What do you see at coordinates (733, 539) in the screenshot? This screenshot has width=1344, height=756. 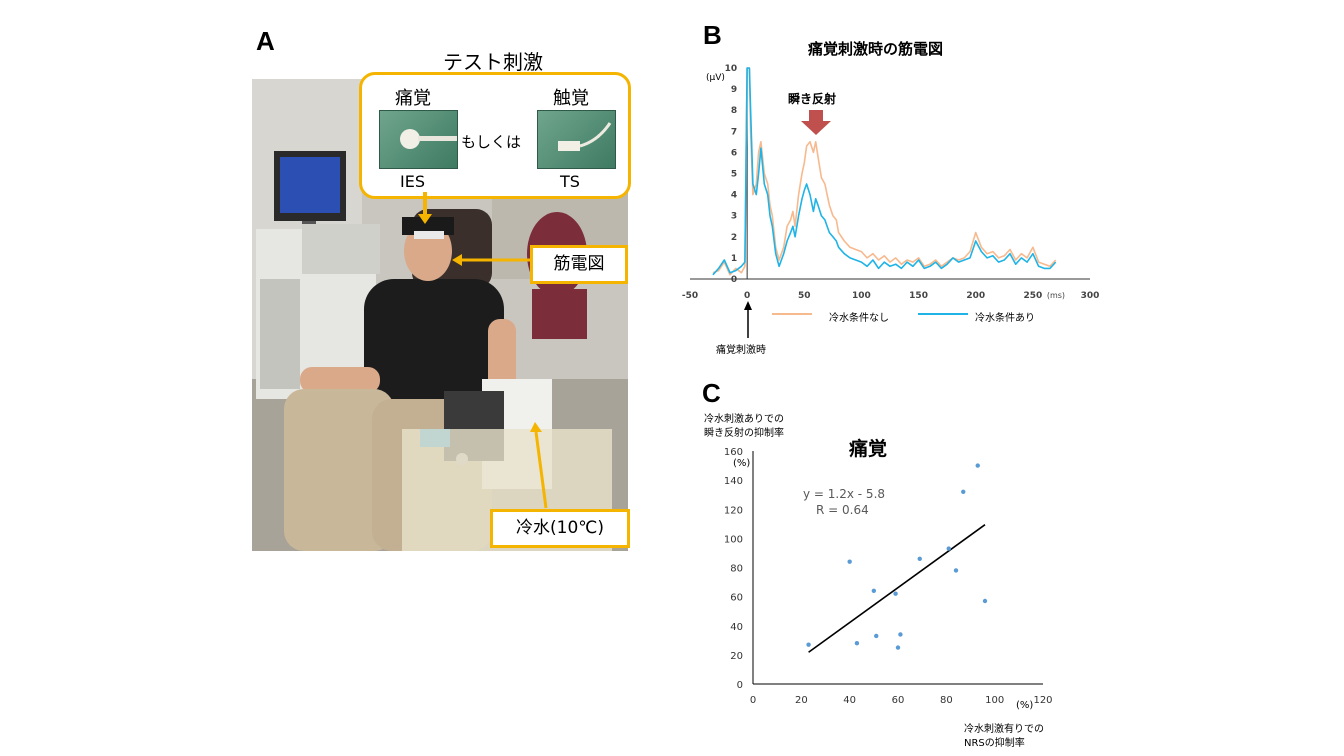 I see `scatter-y-tick-label: 100` at bounding box center [733, 539].